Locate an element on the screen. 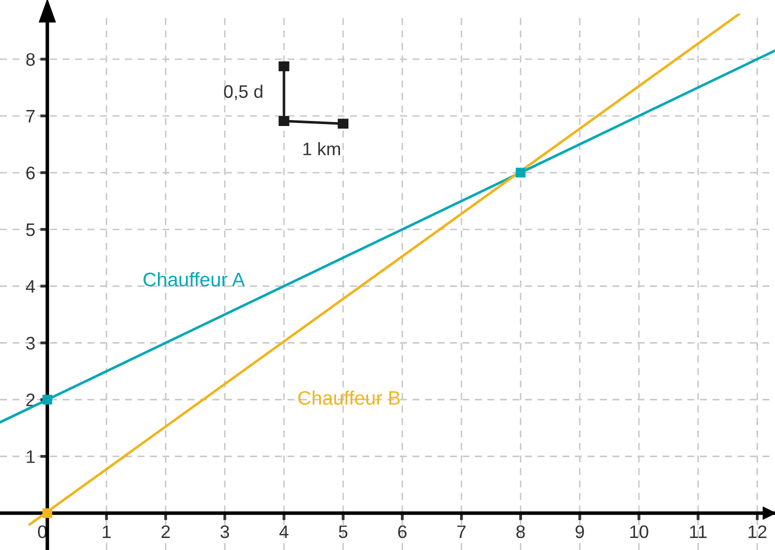 The width and height of the screenshot is (775, 550). y-tick-label: 6 is located at coordinates (30, 173).